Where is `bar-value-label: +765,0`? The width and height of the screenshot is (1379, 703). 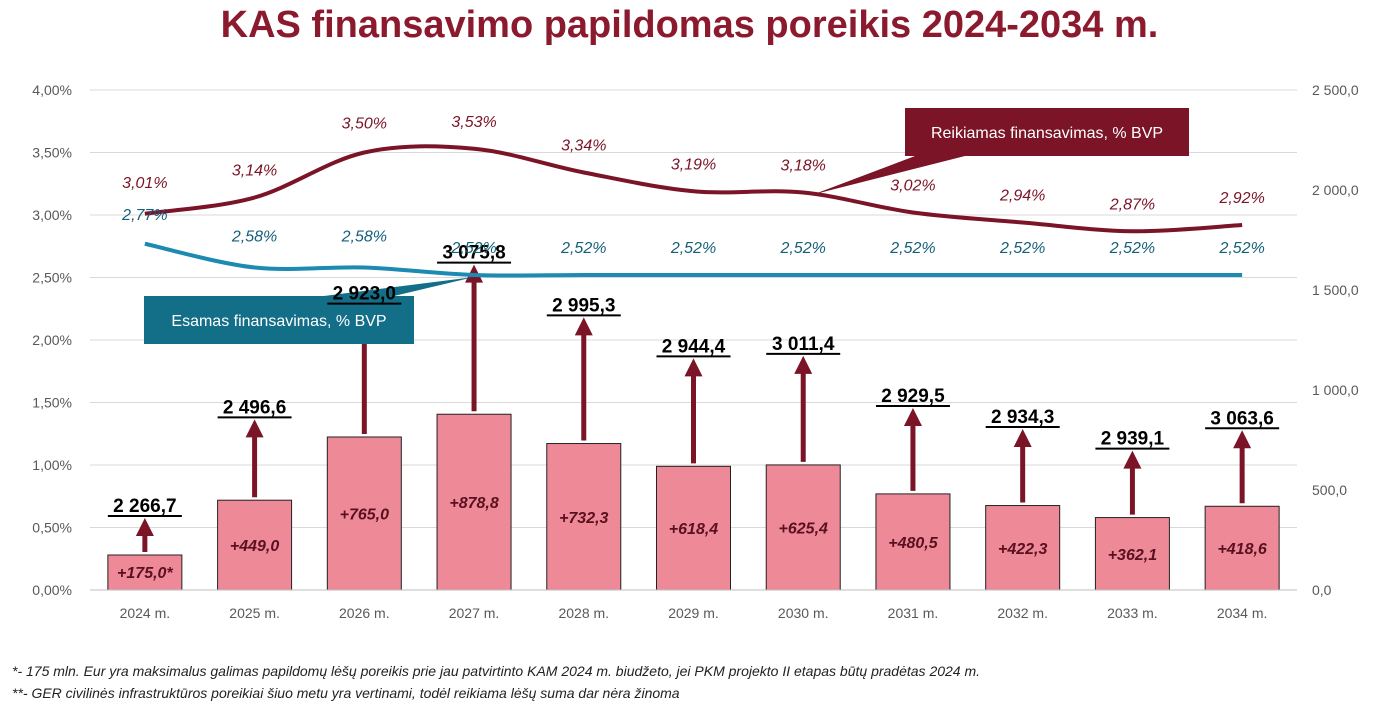 bar-value-label: +765,0 is located at coordinates (364, 515).